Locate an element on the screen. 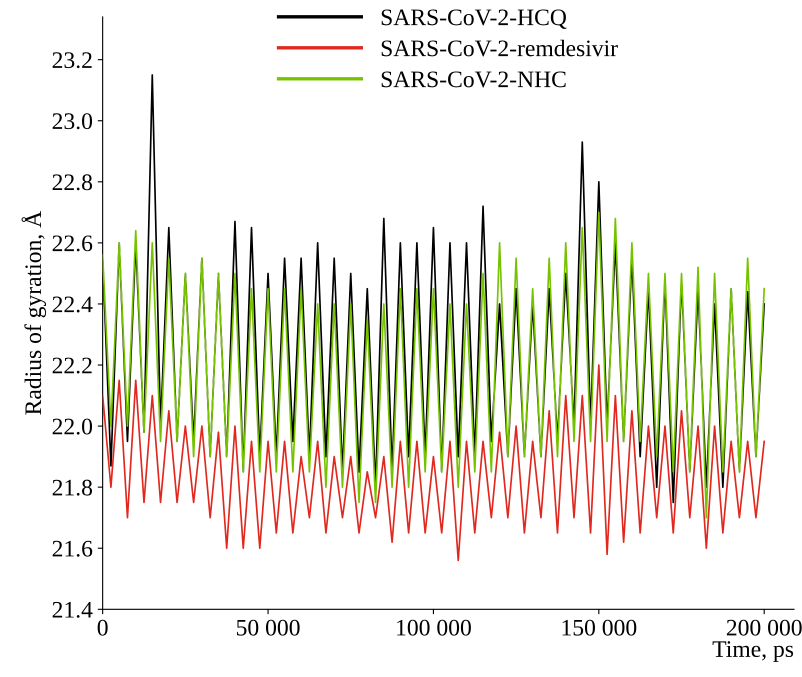  x-tick-label: 200 000 is located at coordinates (764, 628).